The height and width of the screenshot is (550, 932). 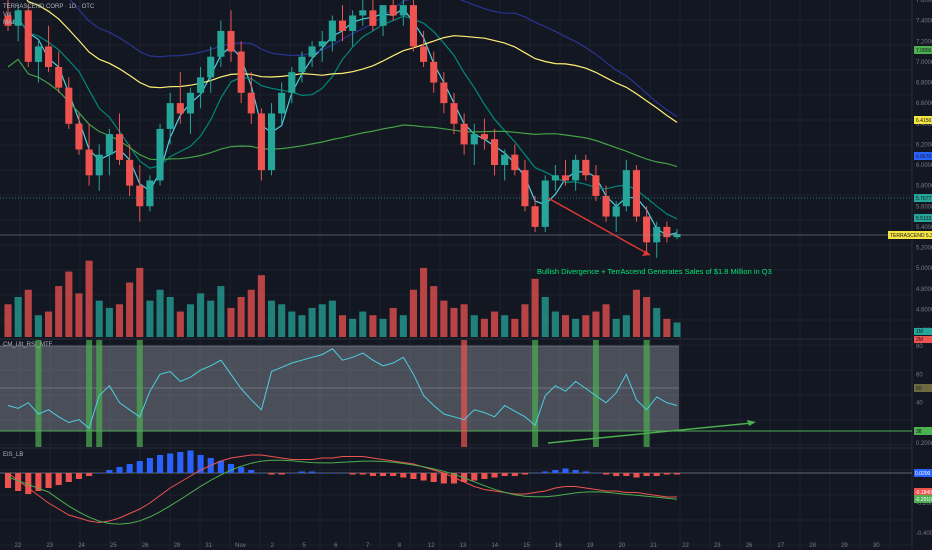 What do you see at coordinates (81, 546) in the screenshot?
I see `time-tick-label: 24` at bounding box center [81, 546].